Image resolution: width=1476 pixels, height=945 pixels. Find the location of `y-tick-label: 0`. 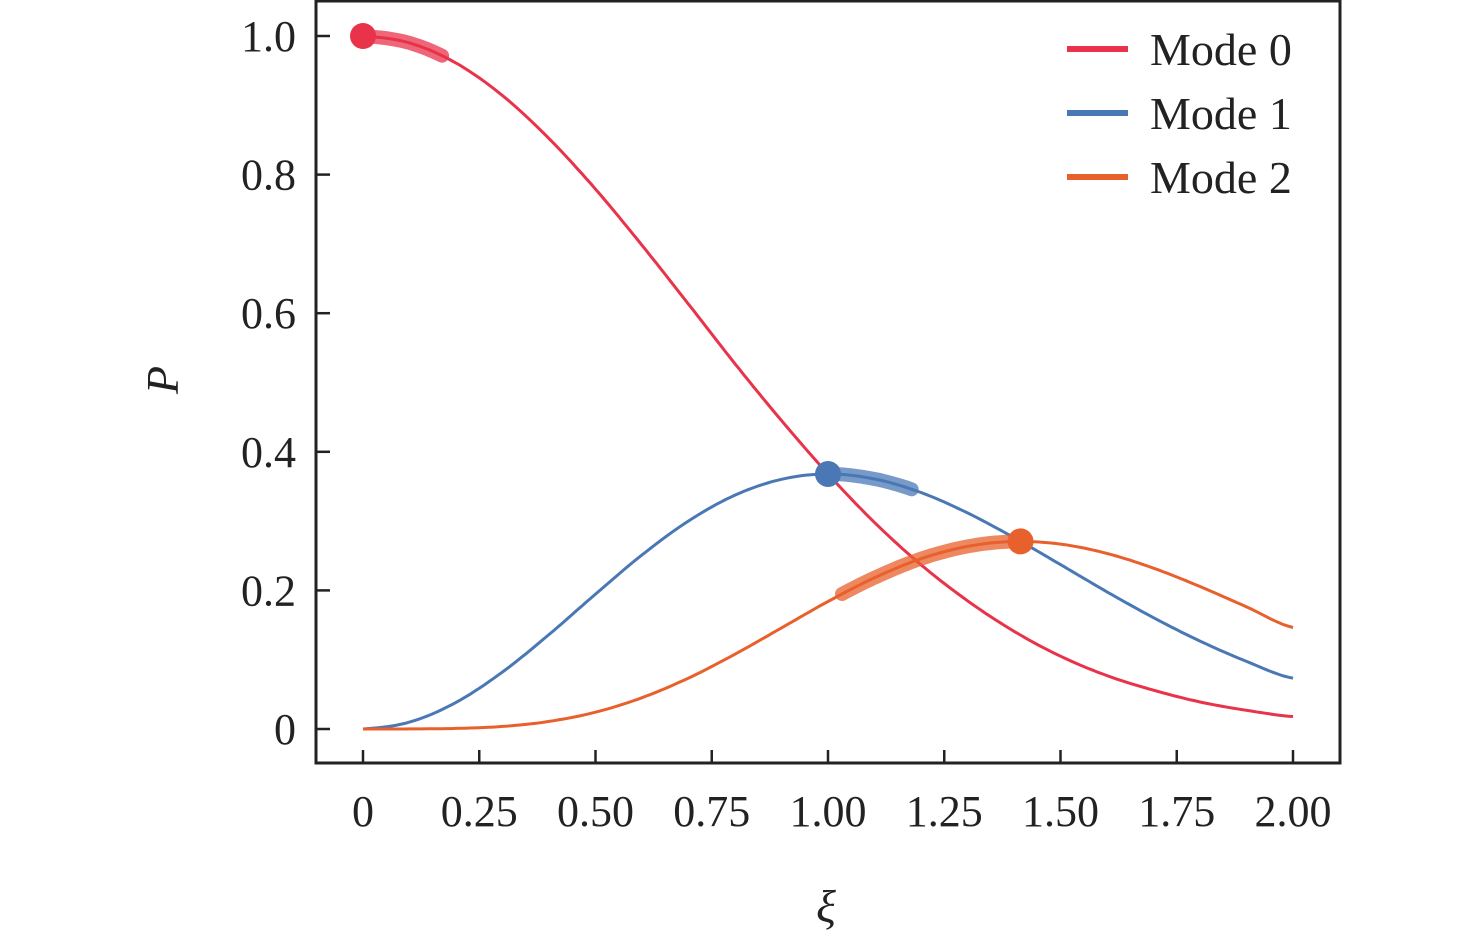

y-tick-label: 0 is located at coordinates (285, 729).